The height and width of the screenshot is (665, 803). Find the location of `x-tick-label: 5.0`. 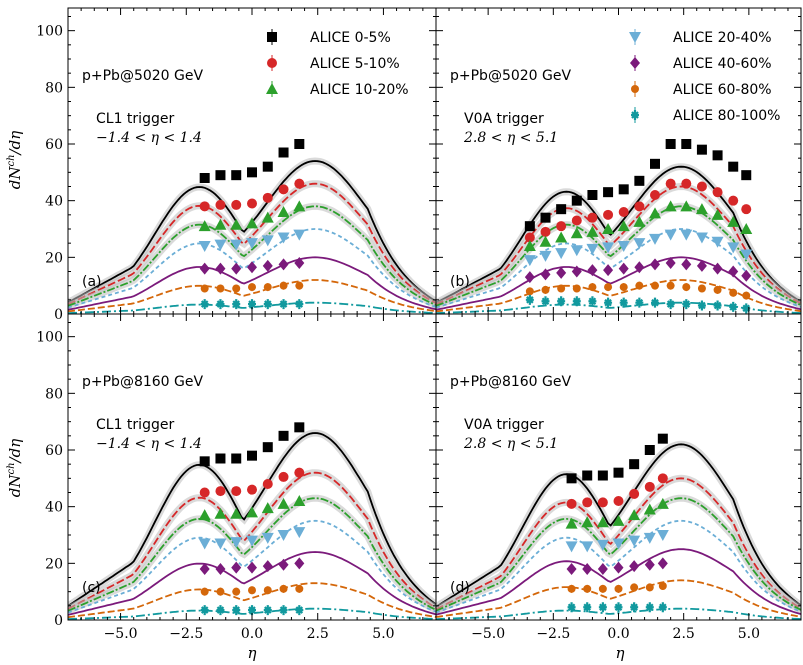

x-tick-label: 5.0 is located at coordinates (749, 634).